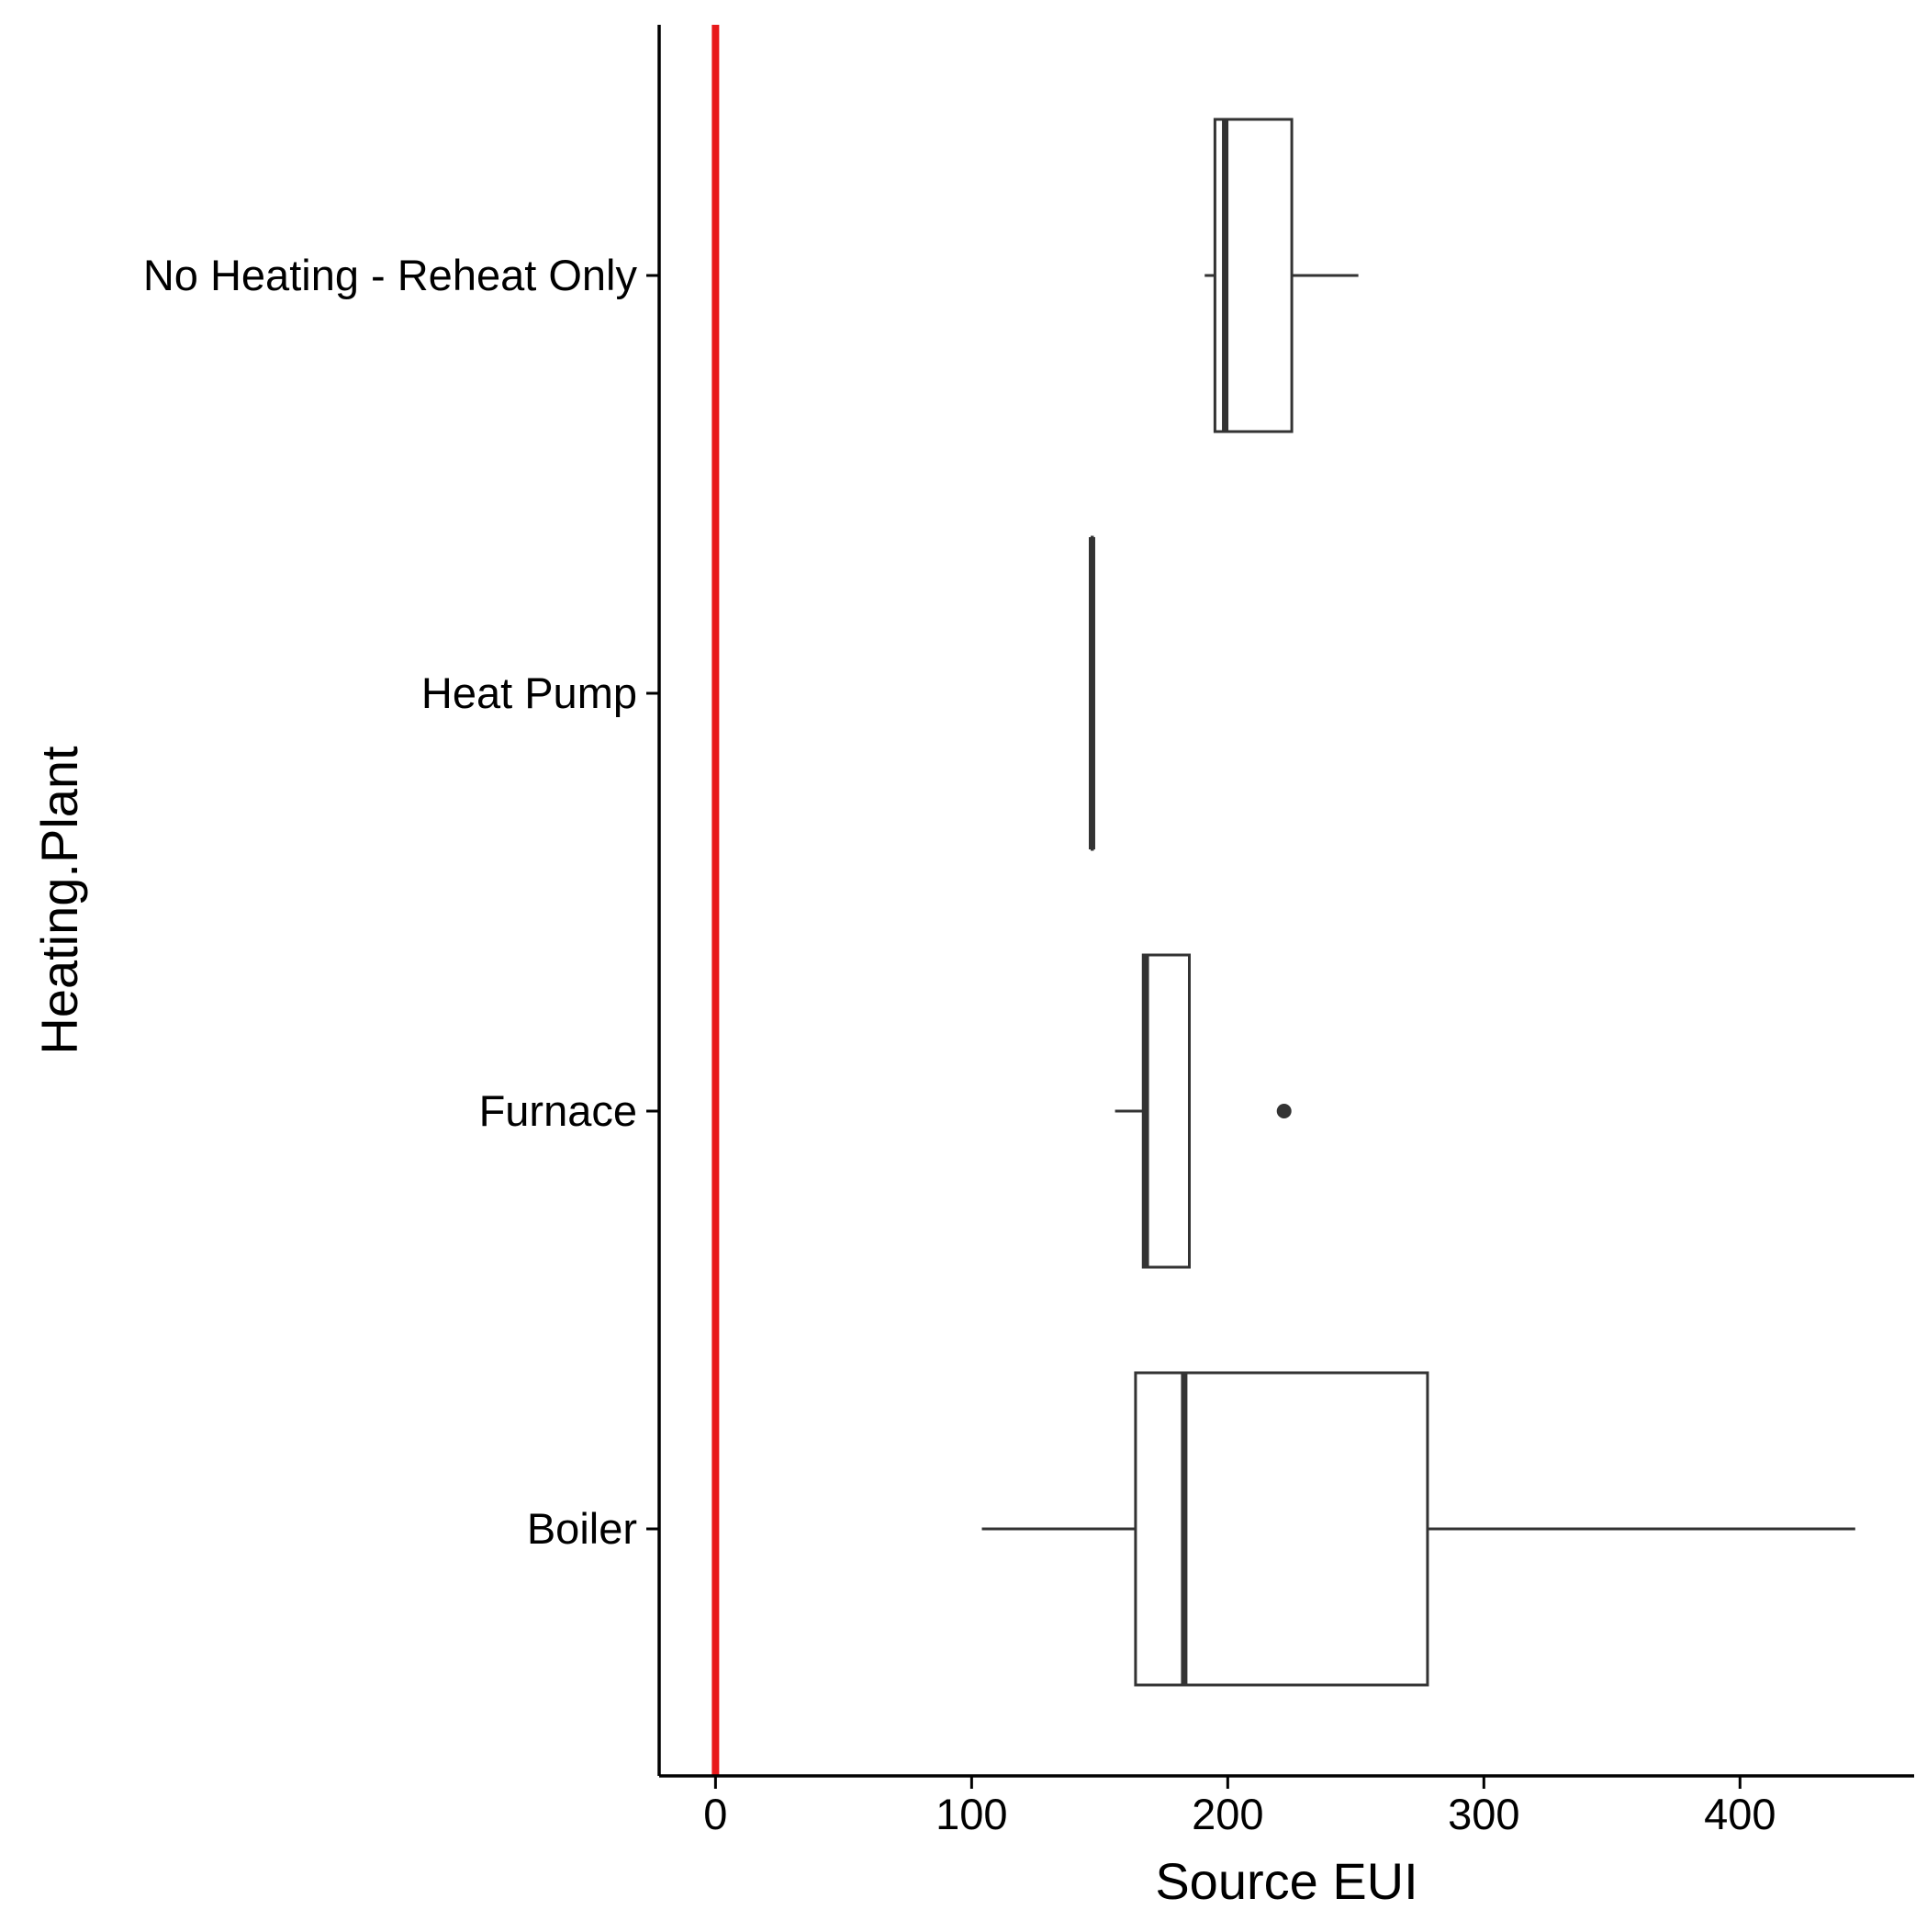 This screenshot has height=1932, width=1927. I want to click on box-group-no-heating-reheat-only, so click(1282, 275).